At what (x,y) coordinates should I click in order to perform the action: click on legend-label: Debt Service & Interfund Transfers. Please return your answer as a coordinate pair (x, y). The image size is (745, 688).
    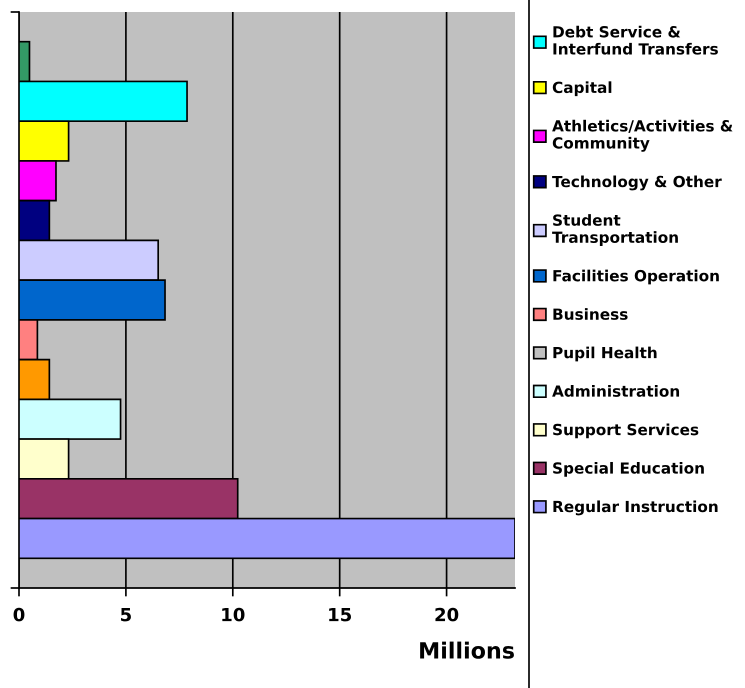
    Looking at the image, I should click on (635, 40).